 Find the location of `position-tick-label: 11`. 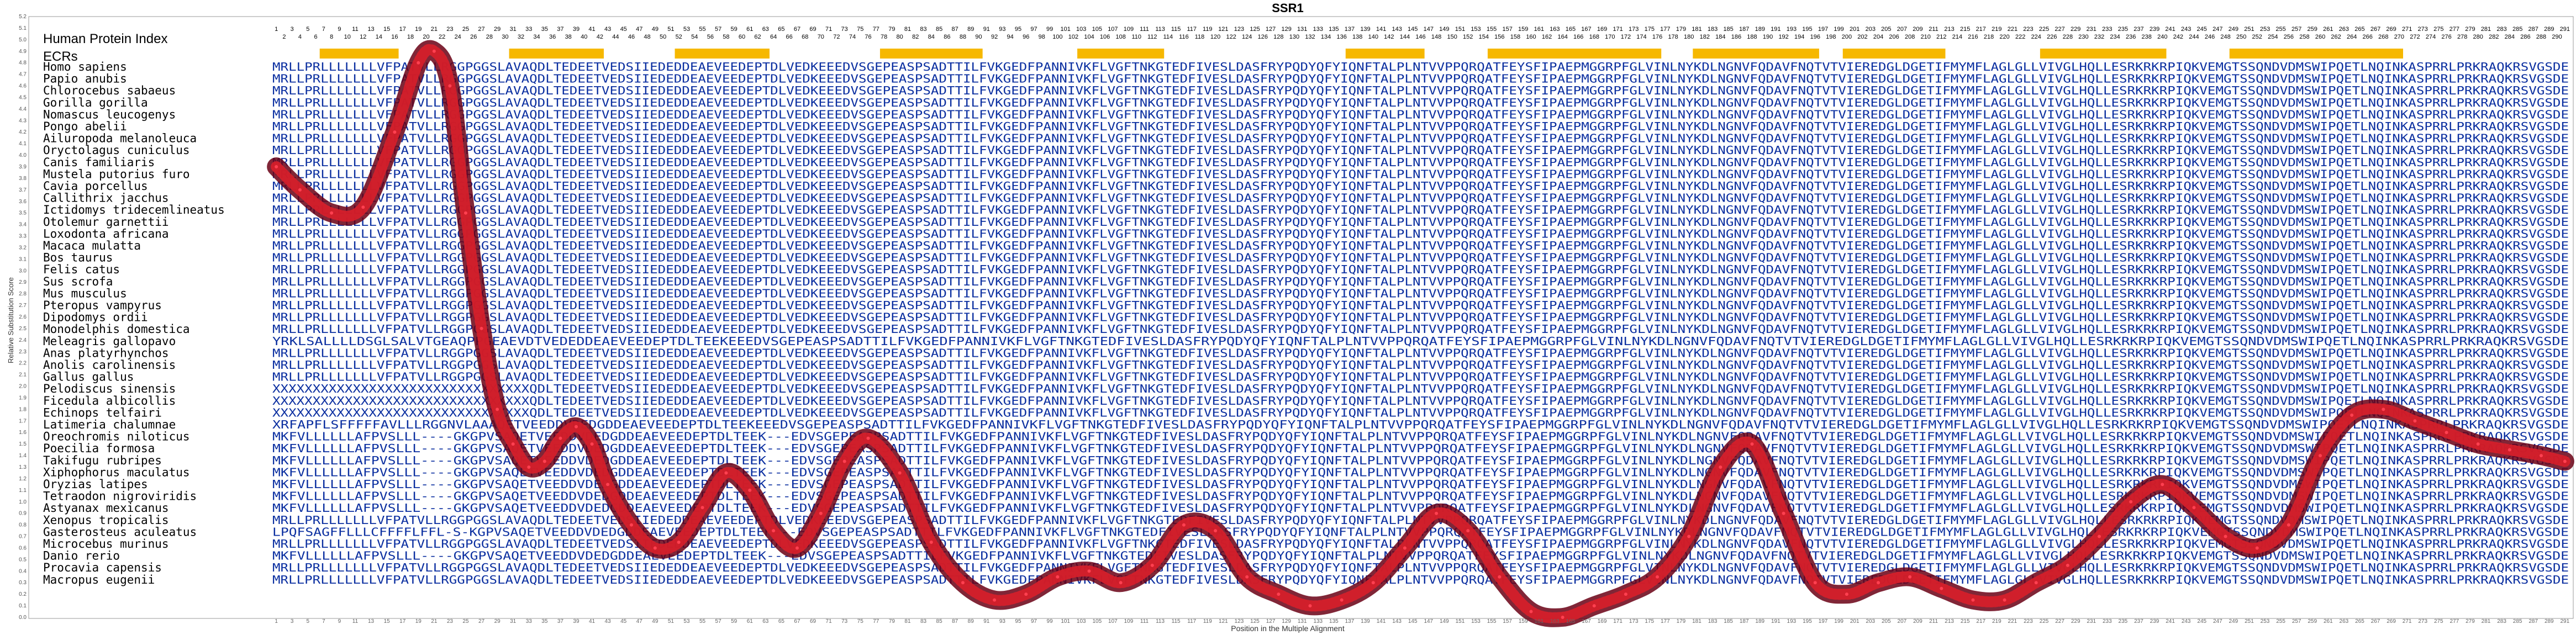

position-tick-label: 11 is located at coordinates (355, 621).